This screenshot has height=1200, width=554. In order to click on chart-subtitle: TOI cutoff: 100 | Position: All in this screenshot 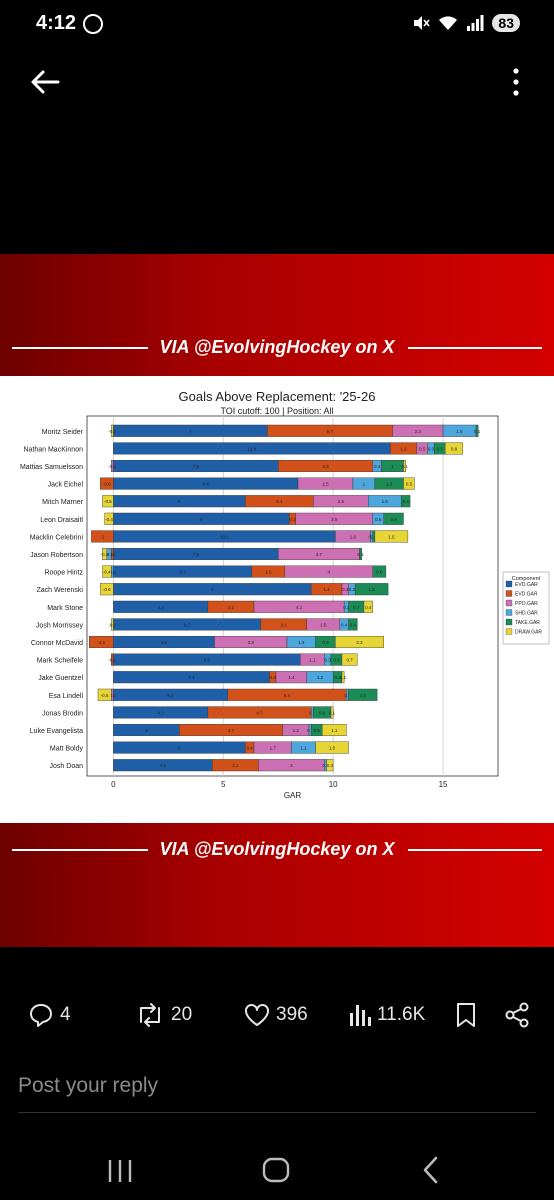, I will do `click(276, 411)`.